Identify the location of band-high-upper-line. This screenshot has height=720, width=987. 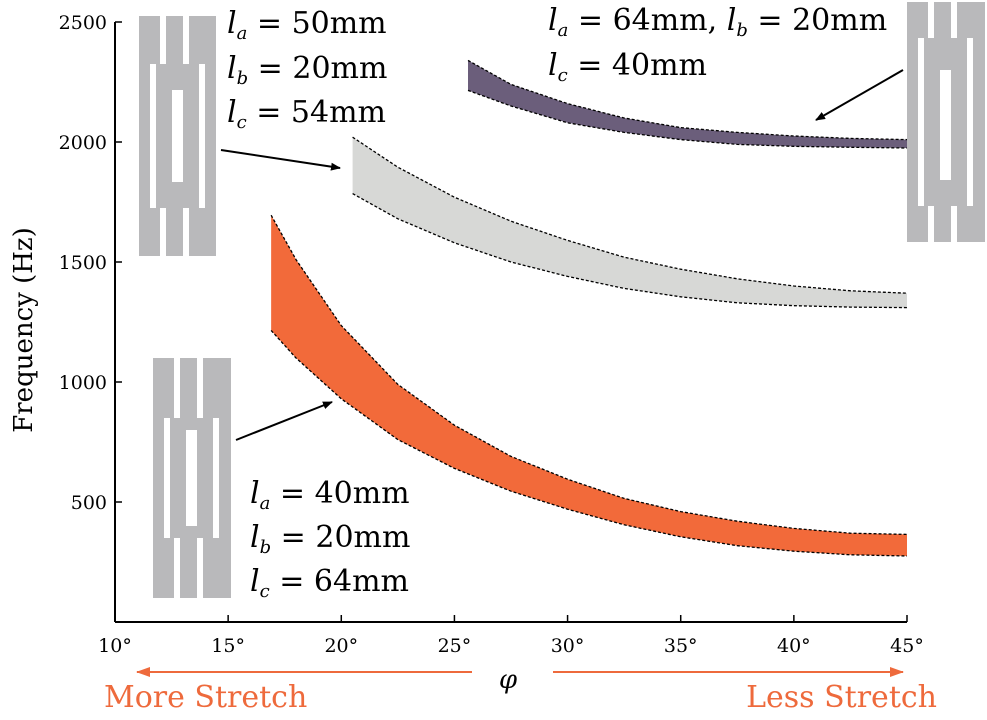
(687, 100).